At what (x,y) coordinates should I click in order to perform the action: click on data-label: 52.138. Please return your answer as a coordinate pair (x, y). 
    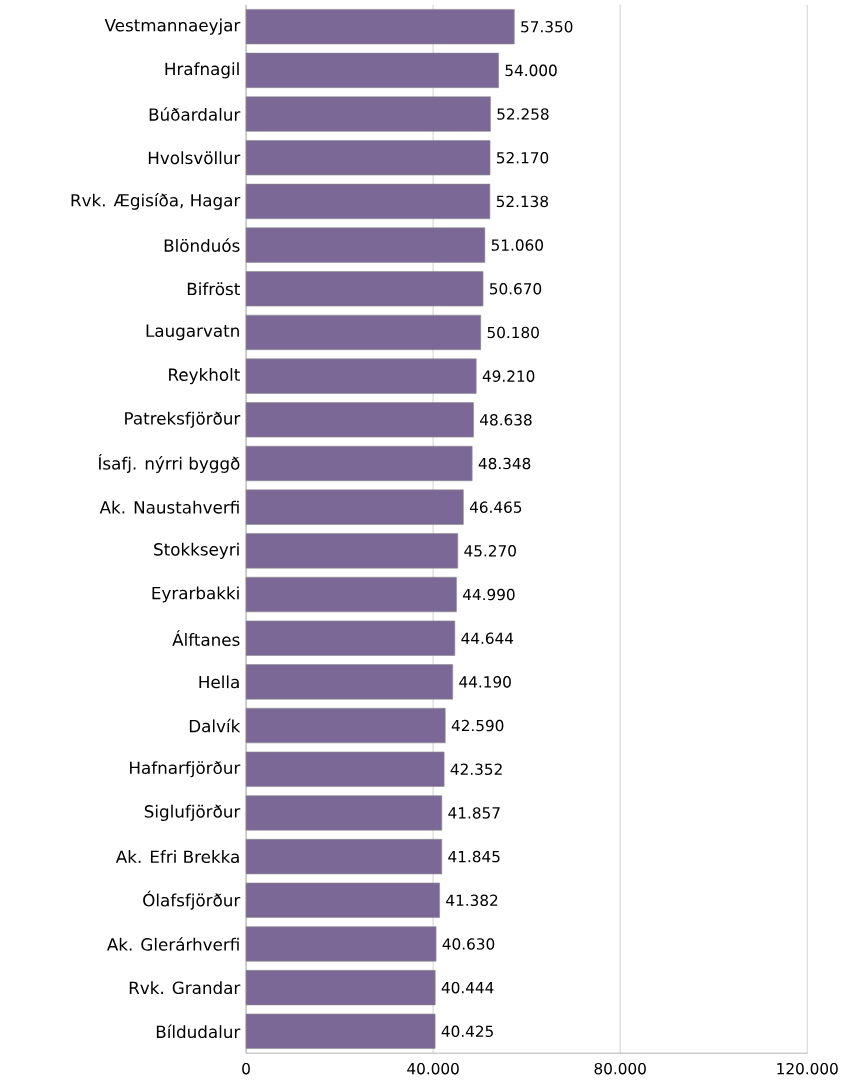
    Looking at the image, I should click on (522, 201).